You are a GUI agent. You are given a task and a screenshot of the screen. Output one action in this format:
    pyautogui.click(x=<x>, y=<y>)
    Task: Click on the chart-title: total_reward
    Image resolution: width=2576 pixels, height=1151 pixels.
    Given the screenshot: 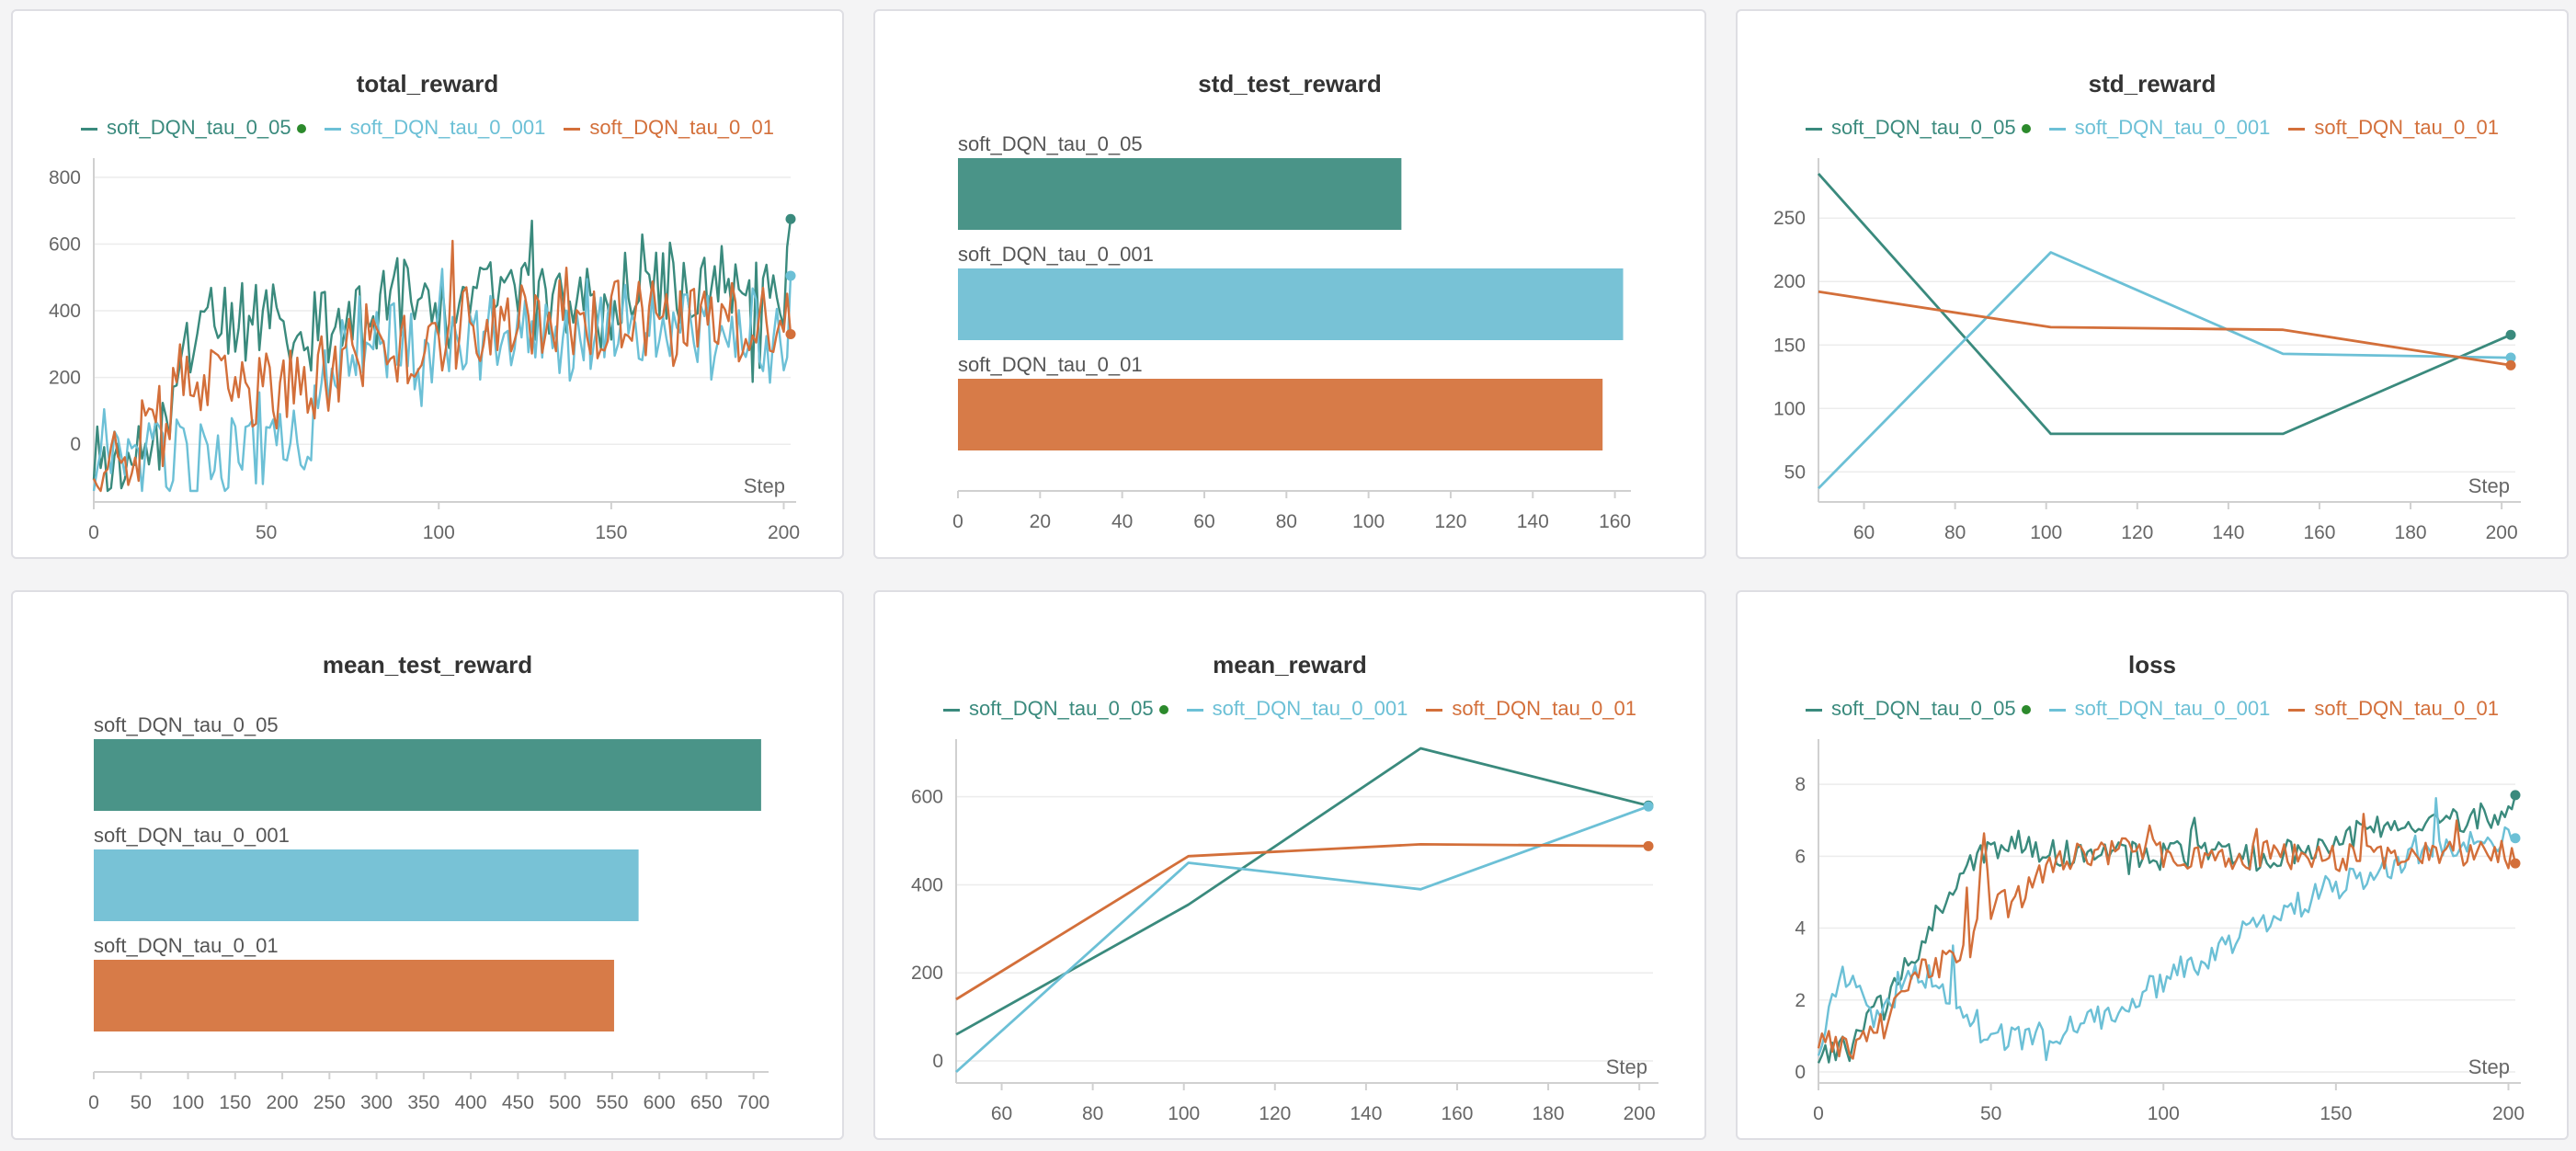 What is the action you would take?
    pyautogui.click(x=427, y=83)
    